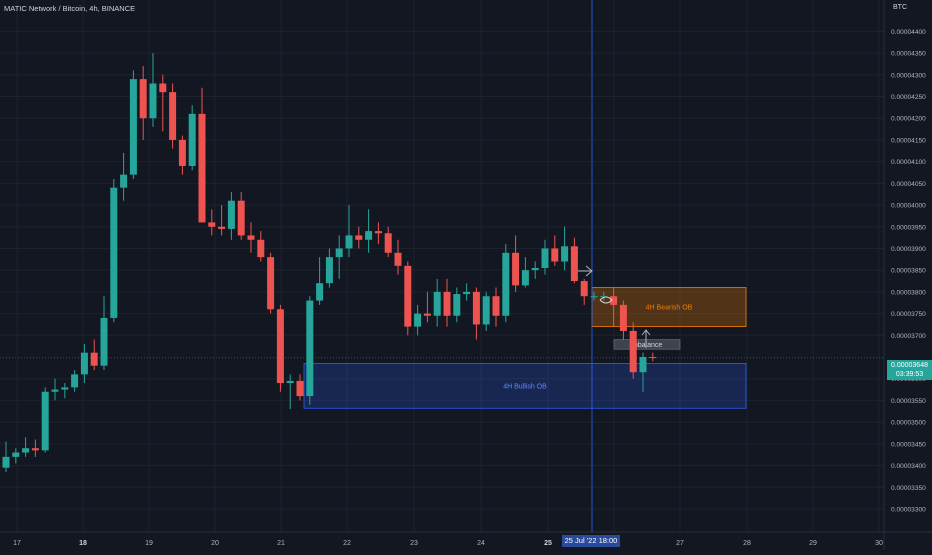 The image size is (932, 555). What do you see at coordinates (908, 466) in the screenshot?
I see `price-tick-label: 0.00003400` at bounding box center [908, 466].